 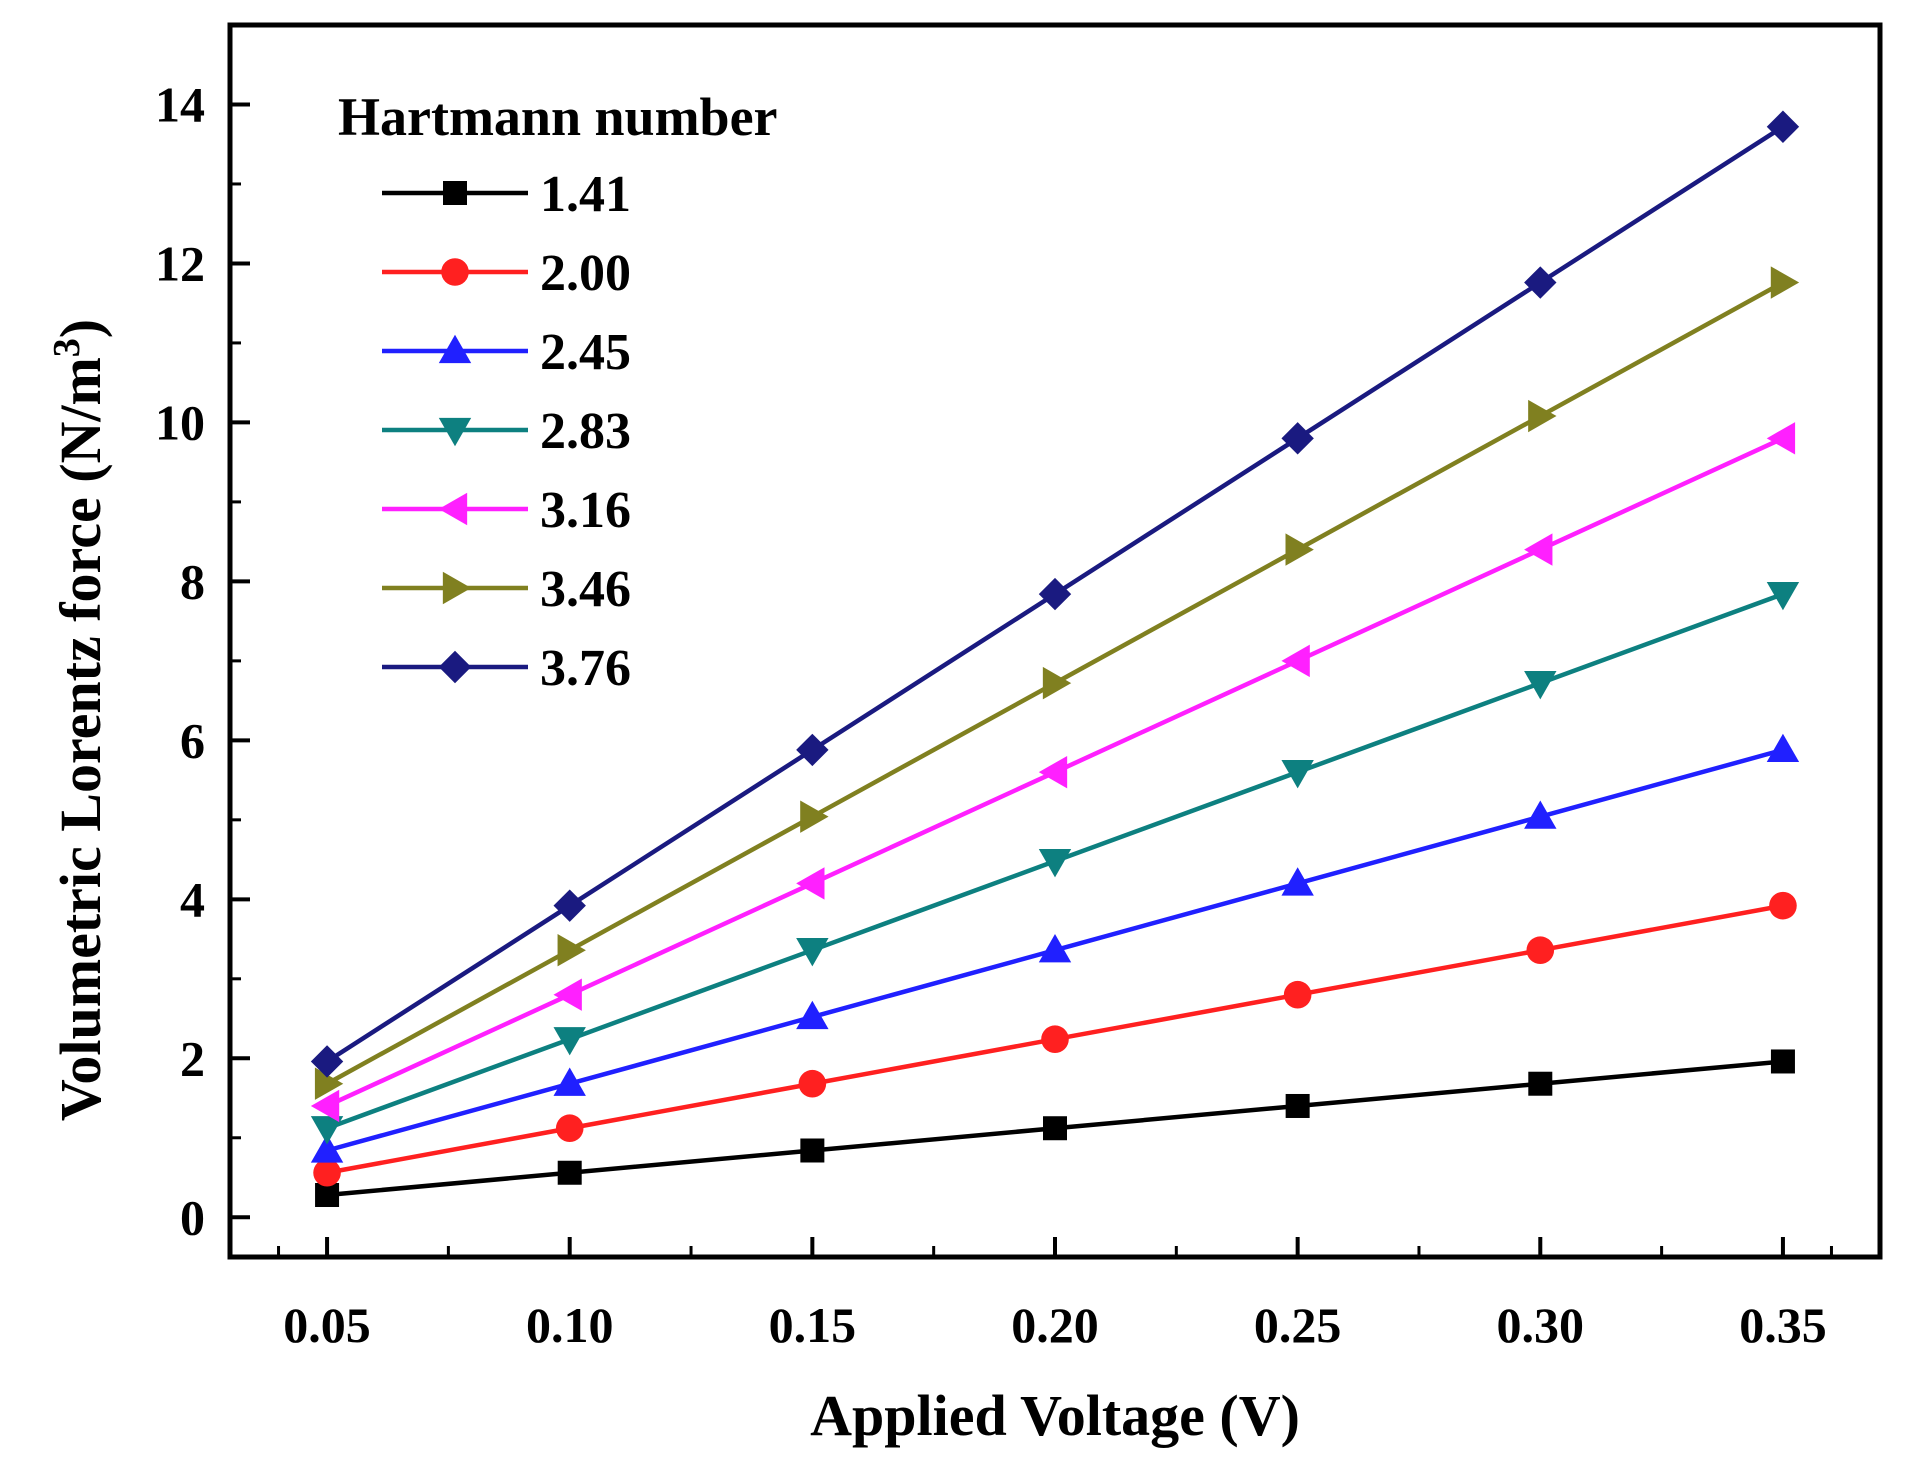 What do you see at coordinates (1055, 1295) in the screenshot?
I see `x-axis: 0.05 0.10 0.15 0.20 0.25 0.30 0.35` at bounding box center [1055, 1295].